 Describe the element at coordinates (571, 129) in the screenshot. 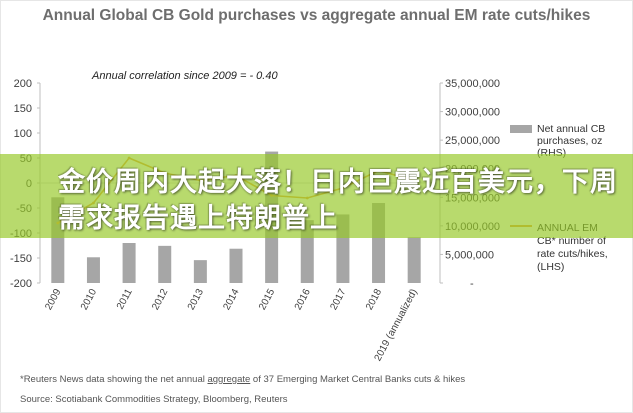

I see `legend-label-bar: Net annual CB` at that location.